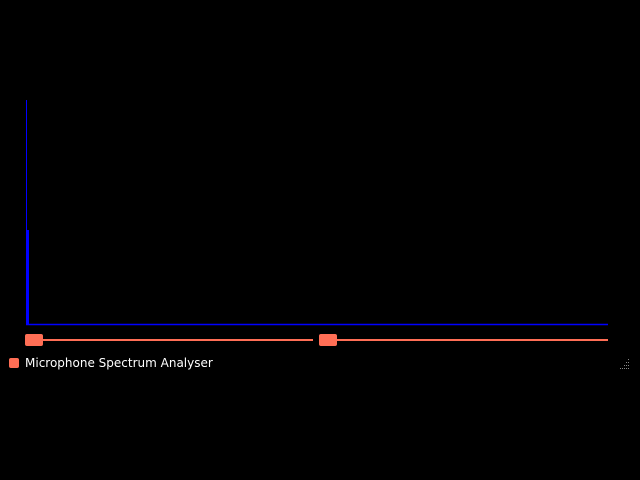 Image resolution: width=640 pixels, height=480 pixels. I want to click on right-slider-track, so click(463, 340).